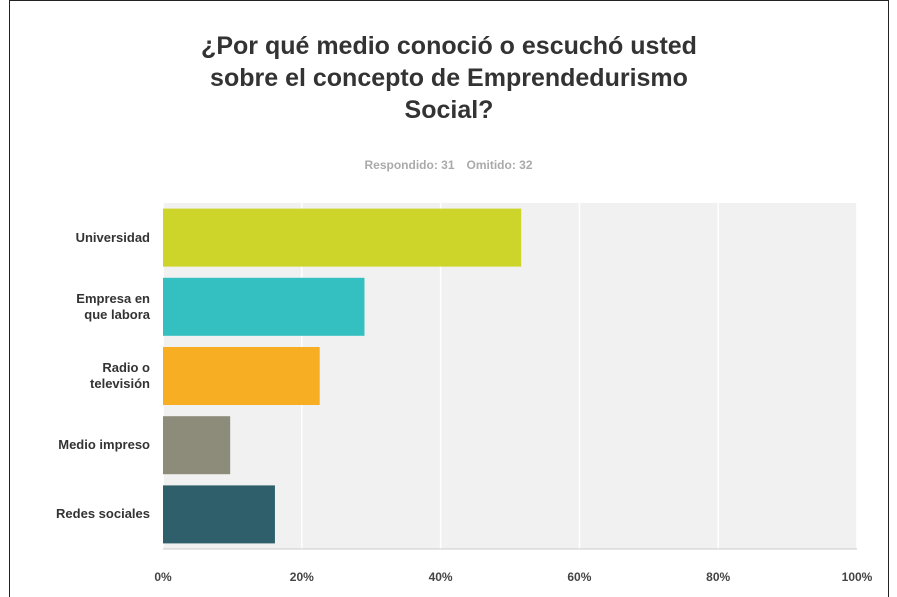 Image resolution: width=897 pixels, height=597 pixels. What do you see at coordinates (85, 376) in the screenshot?
I see `y-tick-label: Radio o televisión` at bounding box center [85, 376].